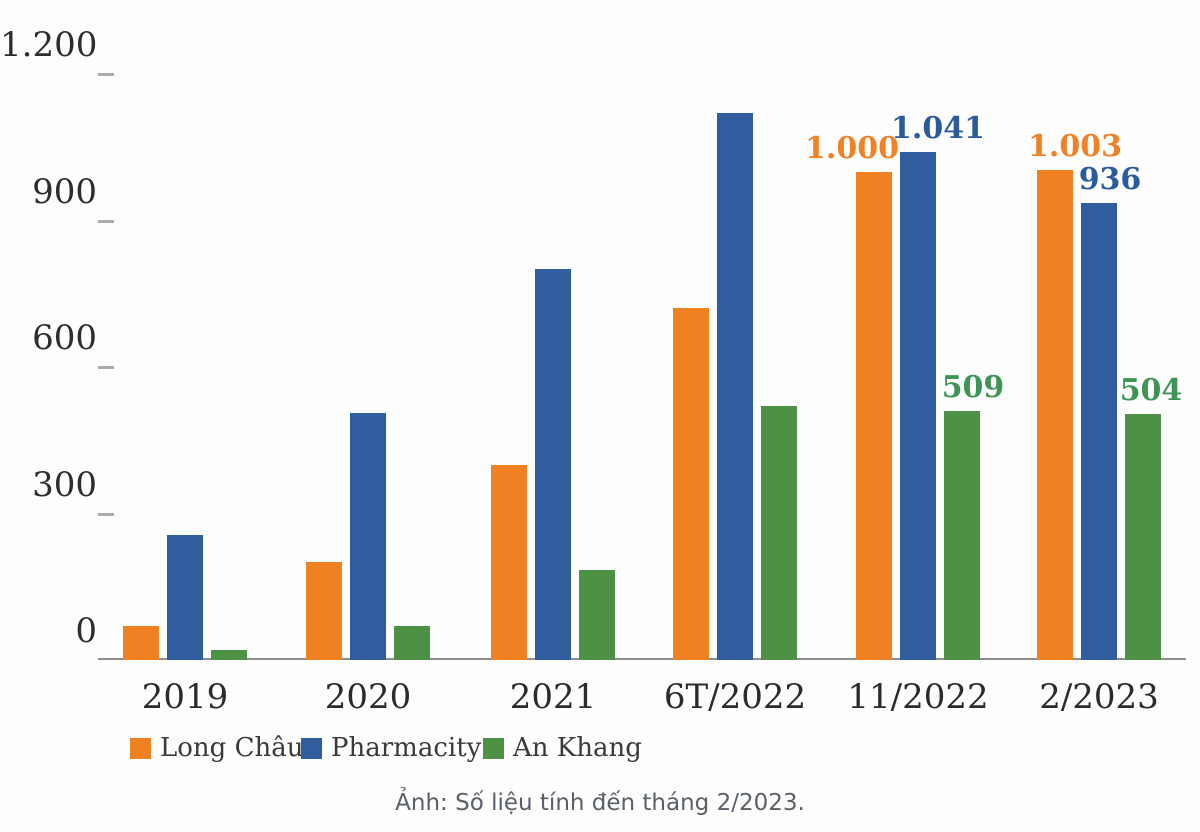  I want to click on value-label-pharmacity-11-2022: 1.041, so click(938, 128).